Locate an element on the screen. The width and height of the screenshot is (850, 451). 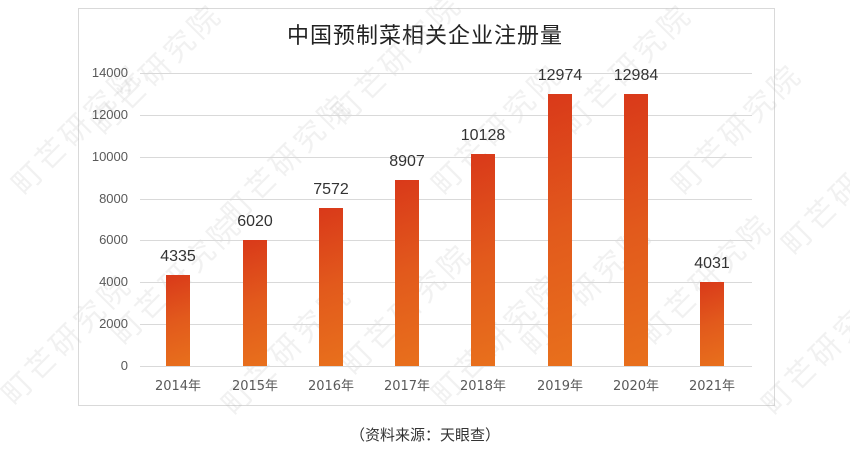
x-tick-label: 2015年 is located at coordinates (255, 386).